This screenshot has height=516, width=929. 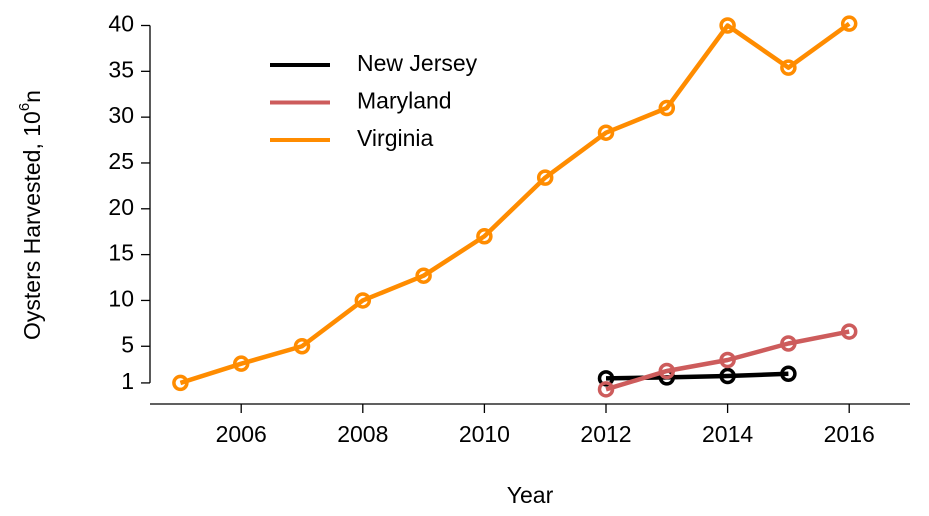 What do you see at coordinates (404, 101) in the screenshot?
I see `legend-label: Maryland` at bounding box center [404, 101].